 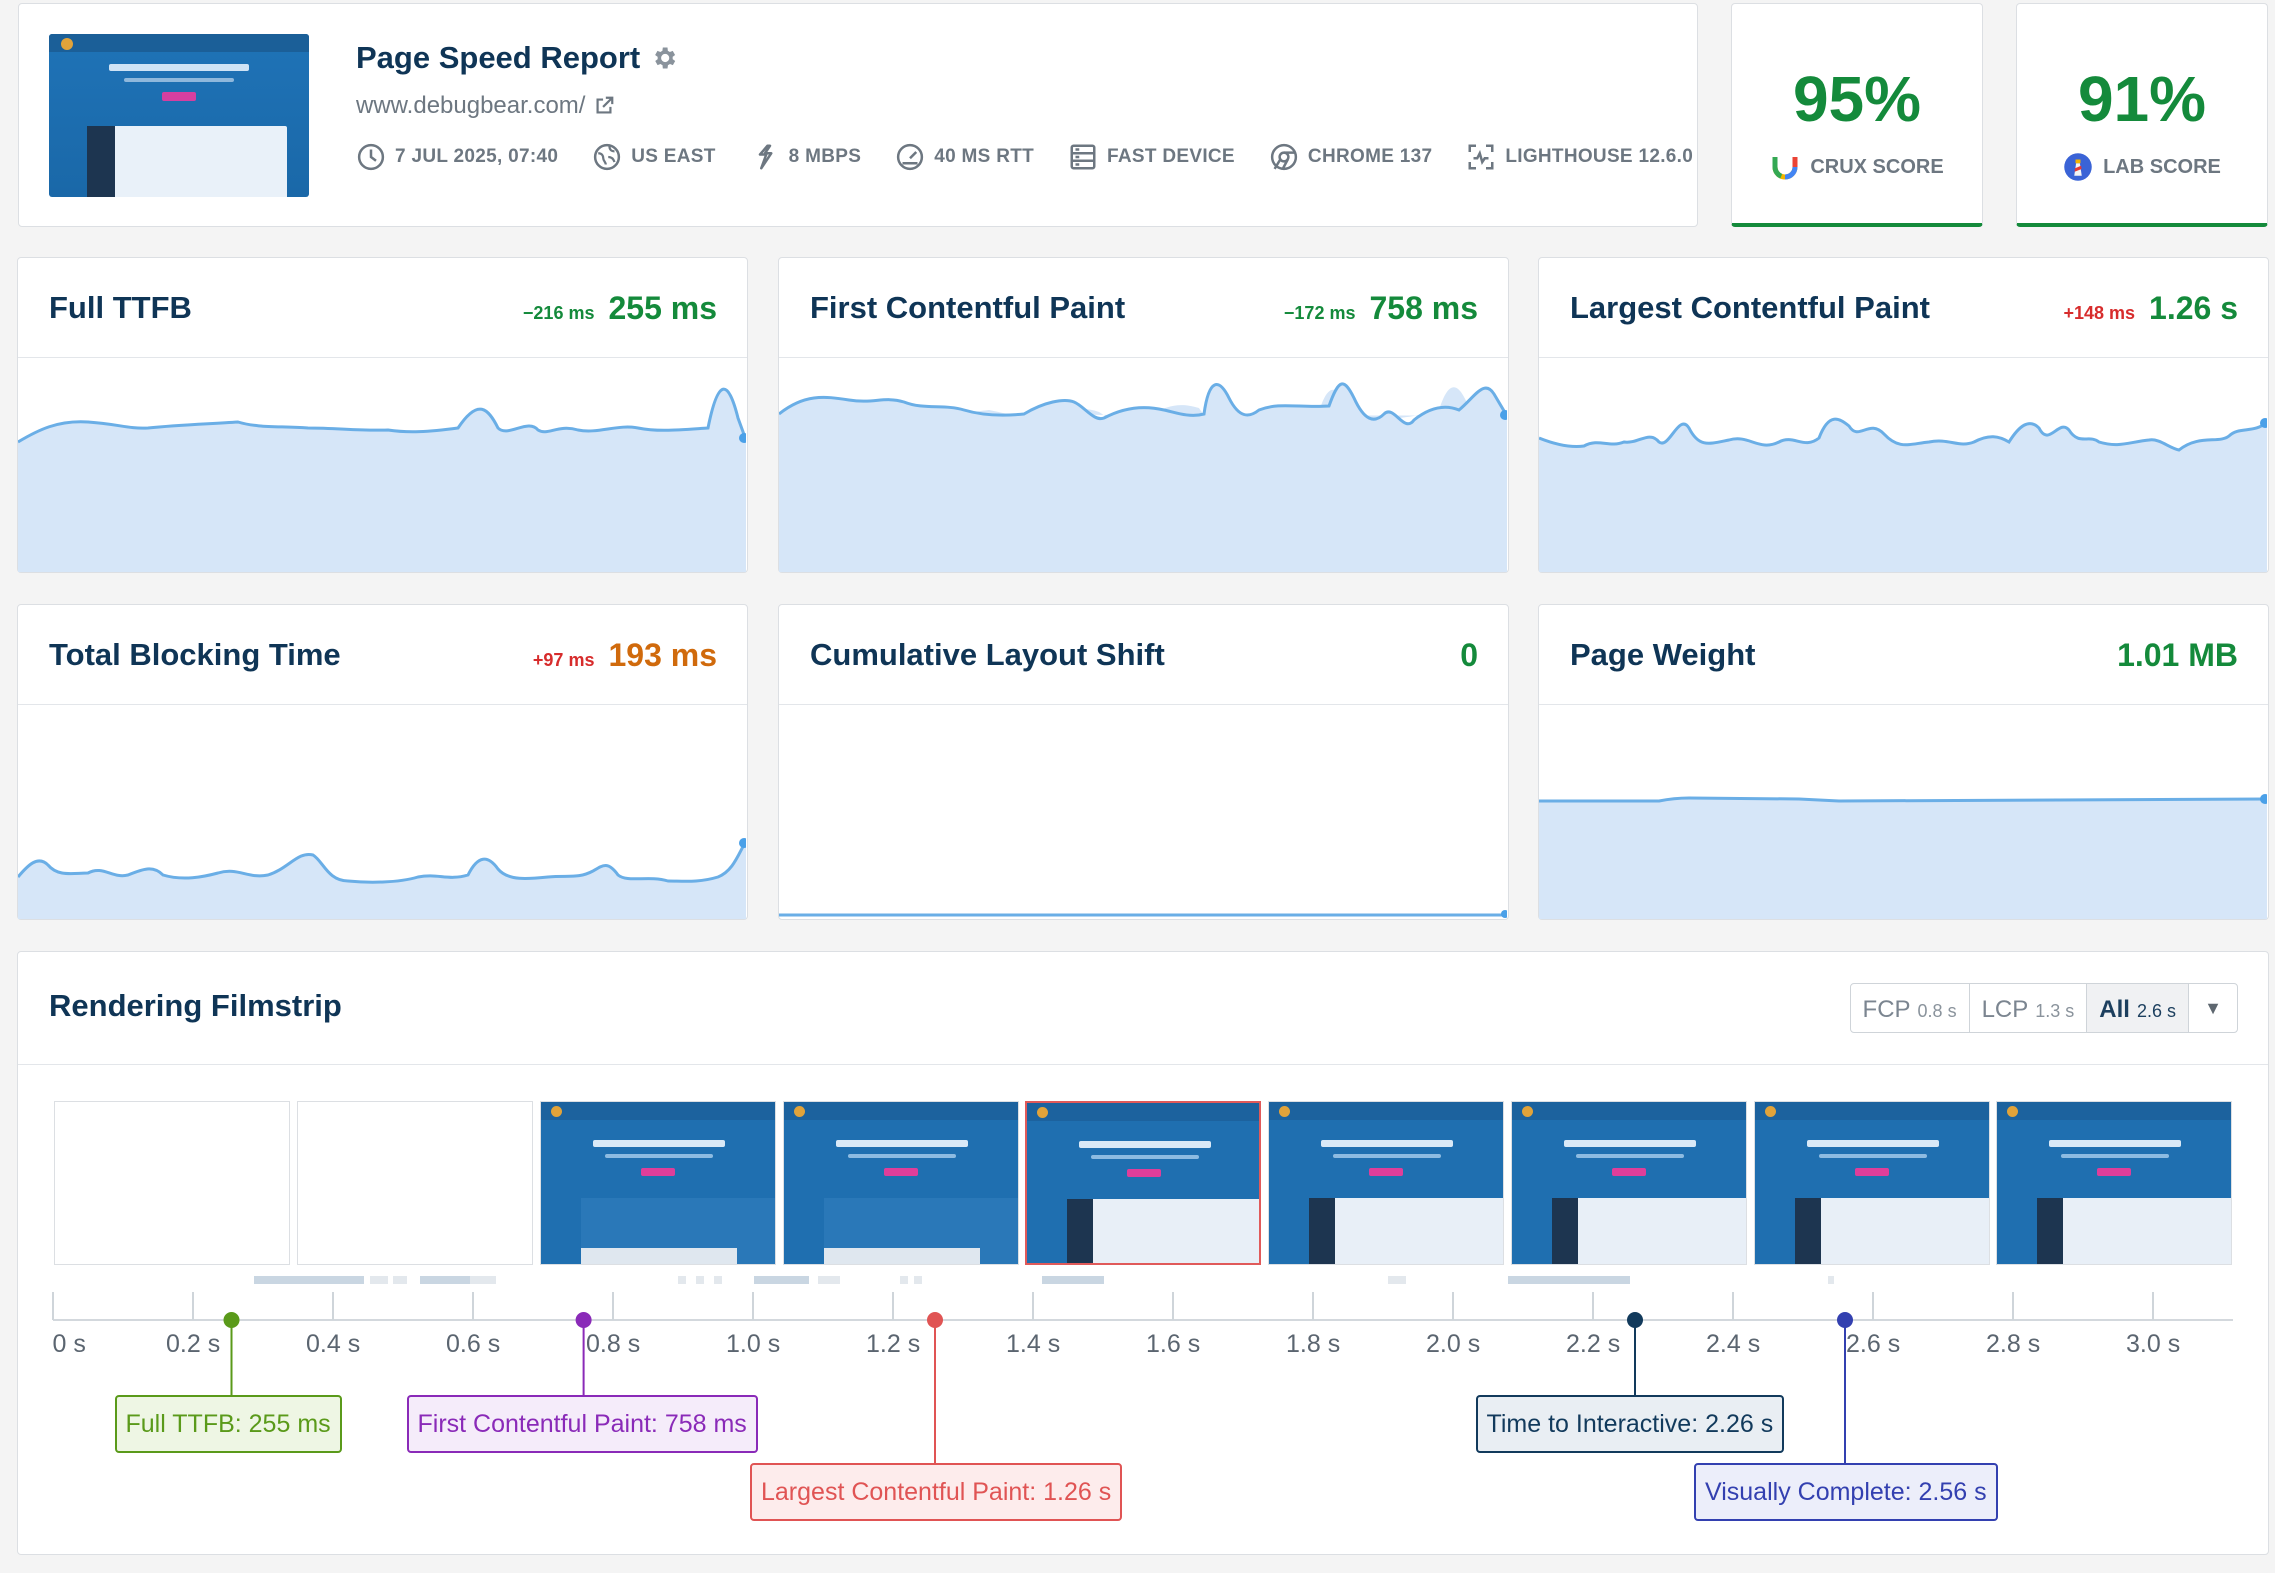 What do you see at coordinates (2114, 1009) in the screenshot?
I see `tab-all-label: All` at bounding box center [2114, 1009].